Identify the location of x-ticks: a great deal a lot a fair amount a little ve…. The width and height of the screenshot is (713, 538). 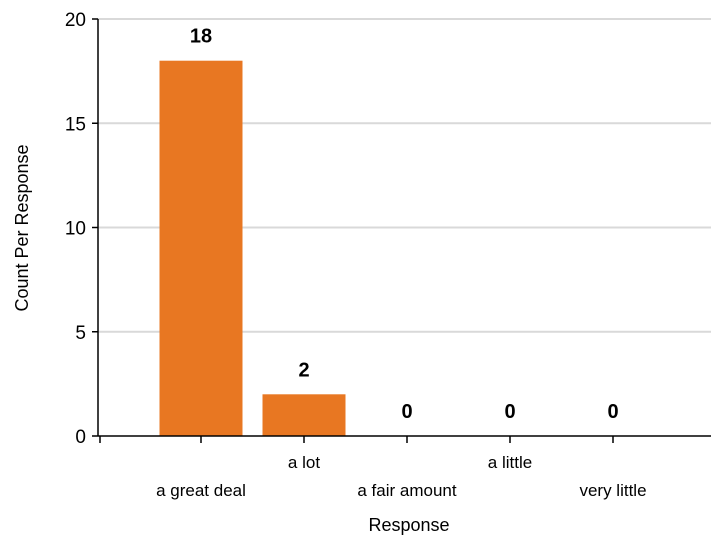
(373, 468).